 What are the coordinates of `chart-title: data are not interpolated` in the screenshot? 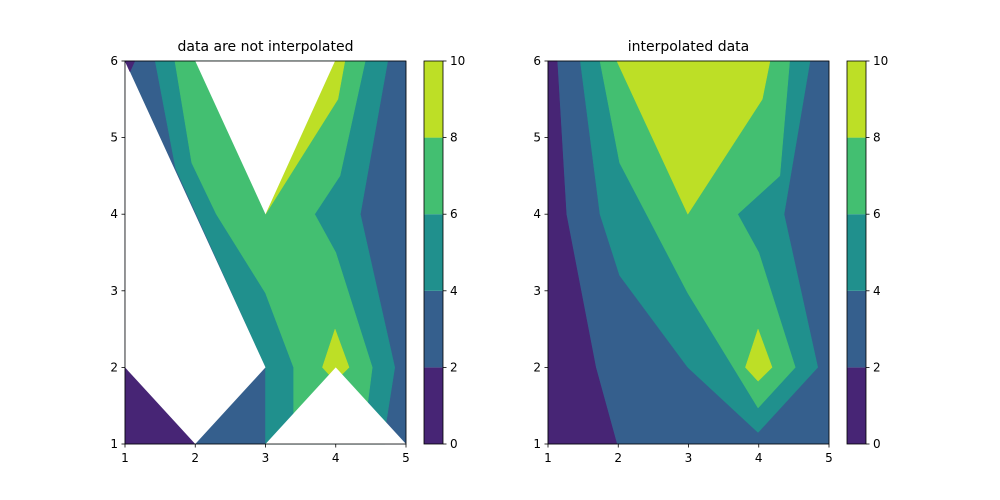 It's located at (266, 47).